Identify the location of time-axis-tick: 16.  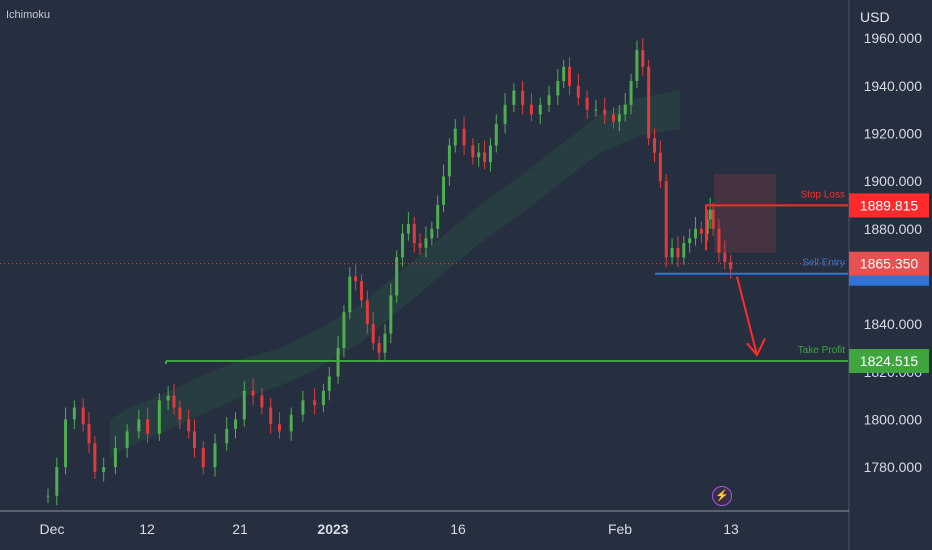
(458, 529).